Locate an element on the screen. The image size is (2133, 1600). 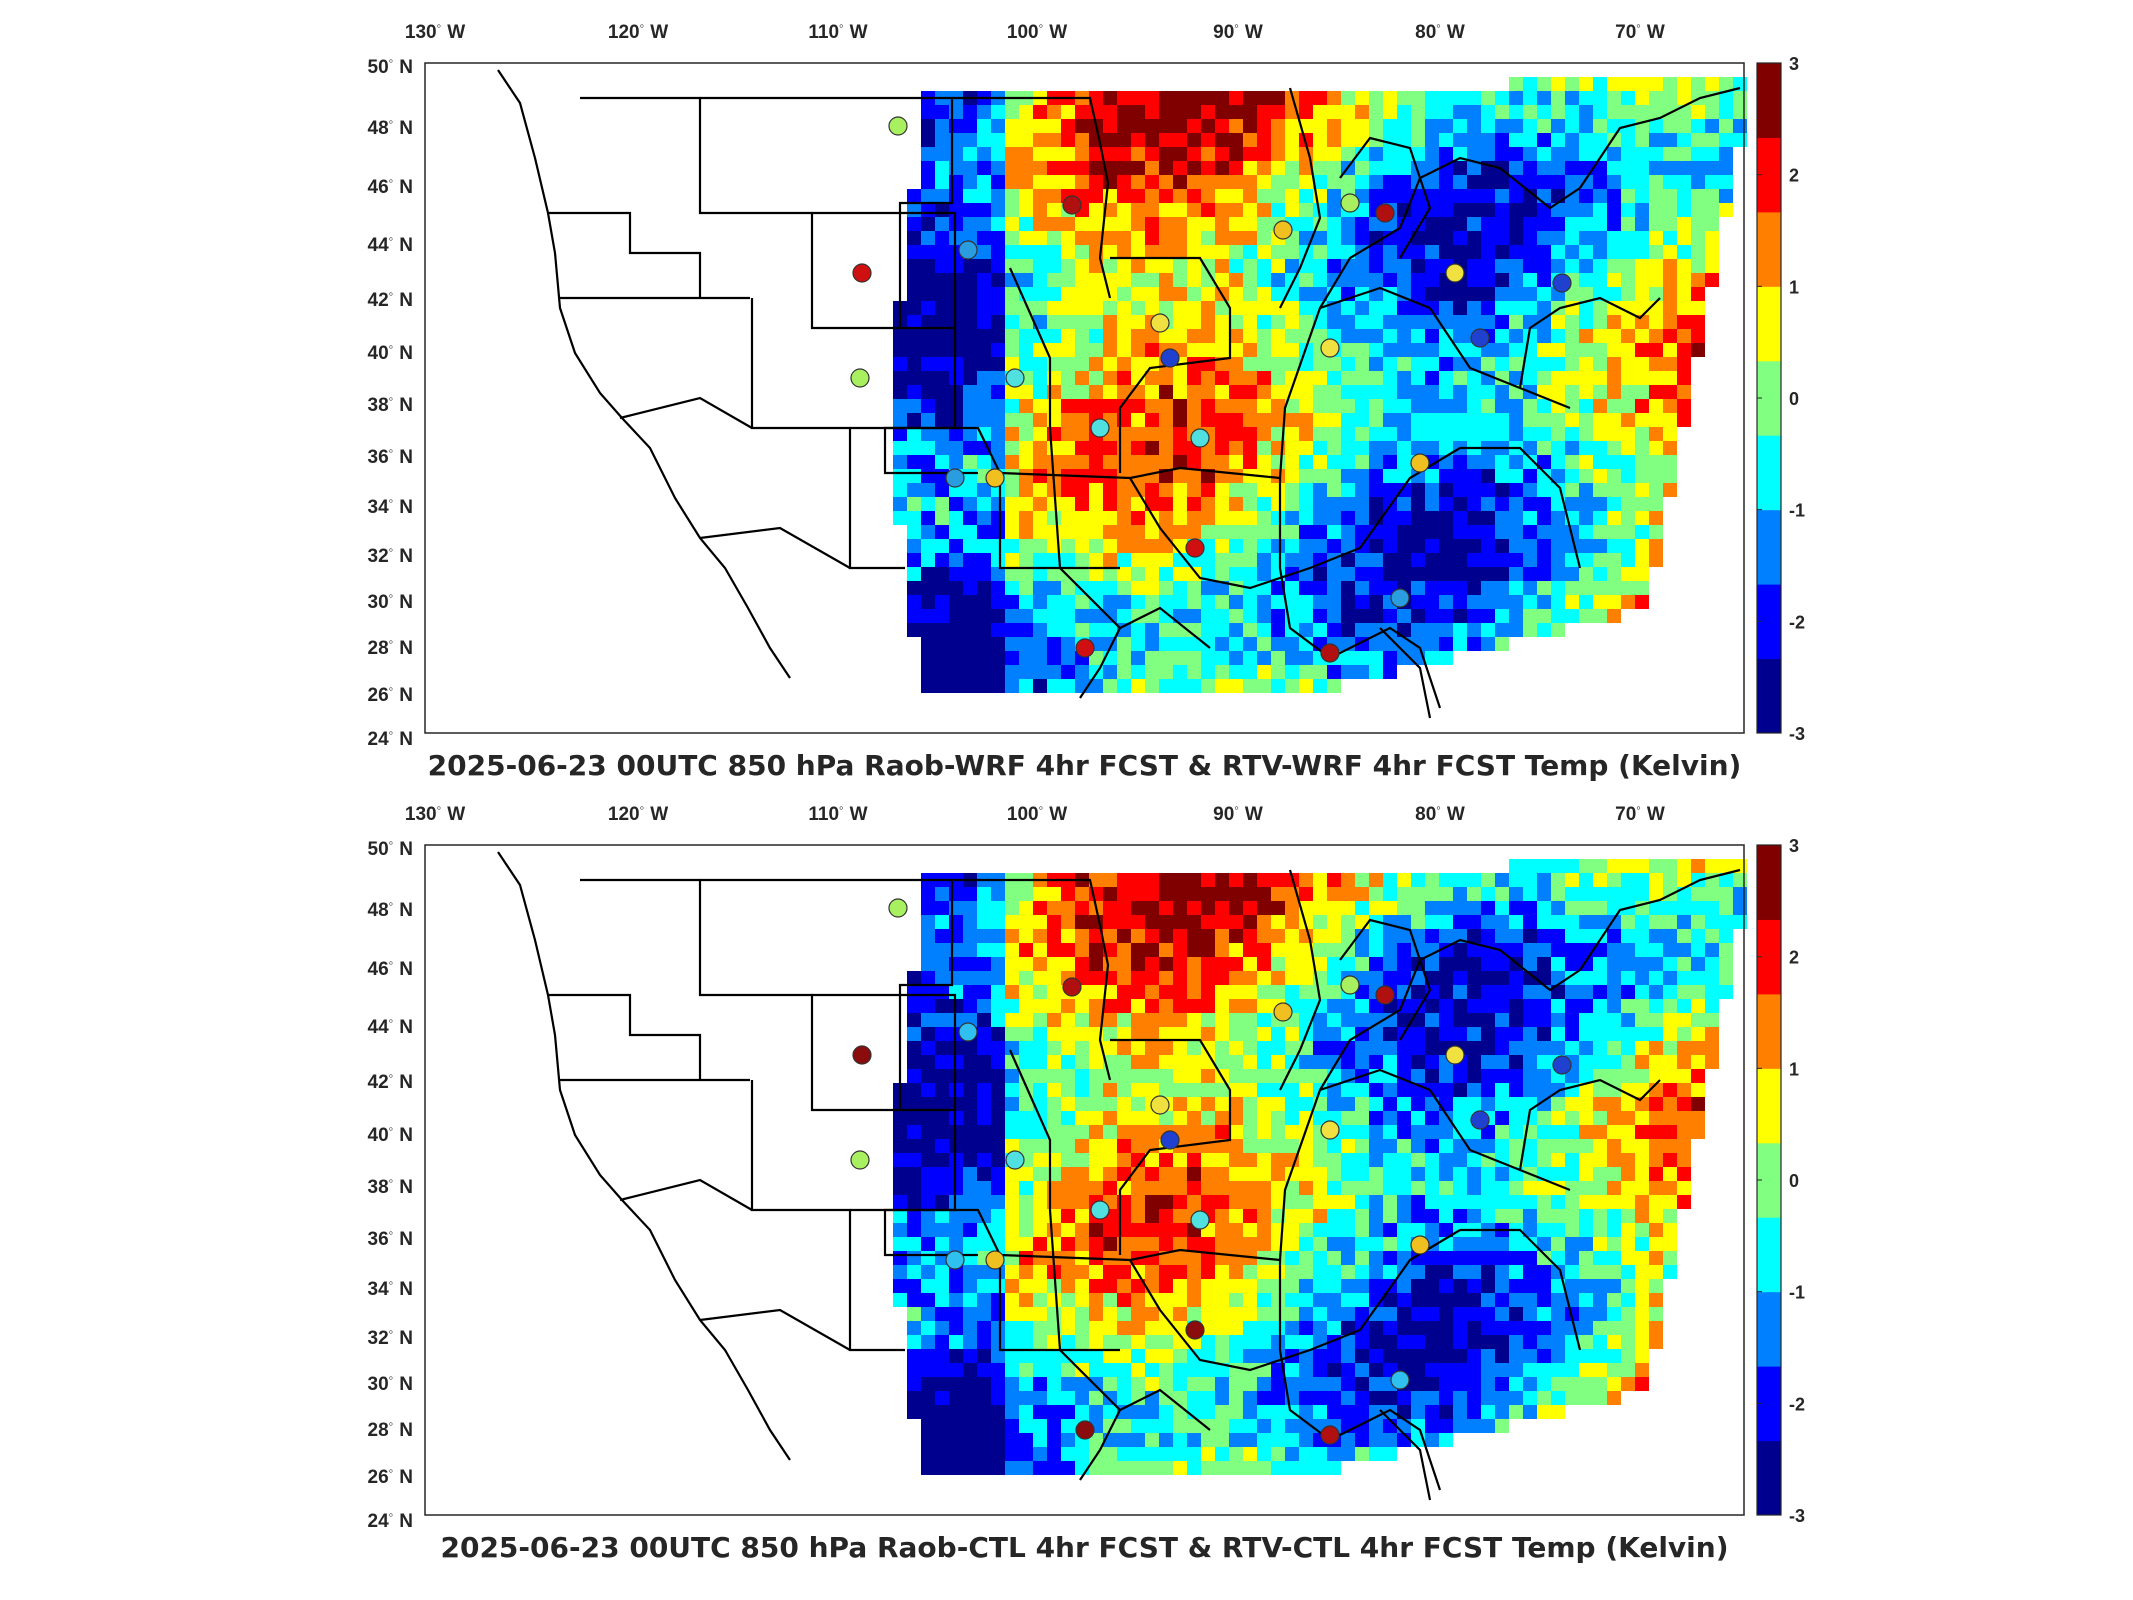
raob-station-marker is located at coordinates (1480, 338).